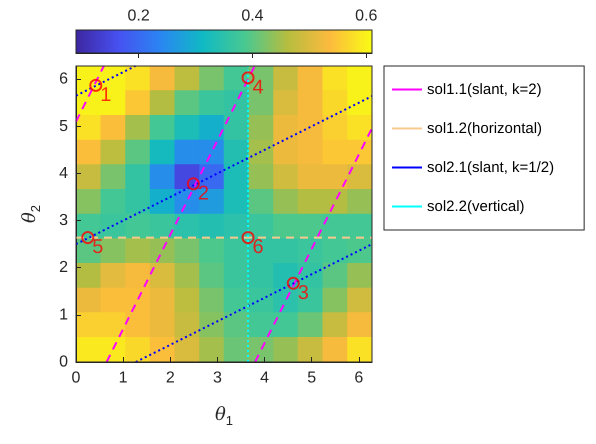 The image size is (596, 444). I want to click on x-tick-label: 6, so click(359, 378).